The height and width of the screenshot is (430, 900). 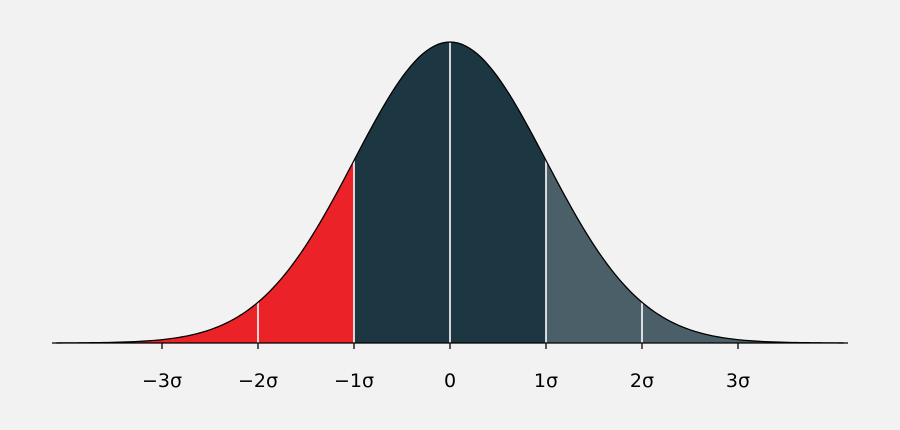 I want to click on tick-label-minus-1-sigma: −1σ, so click(x=354, y=381).